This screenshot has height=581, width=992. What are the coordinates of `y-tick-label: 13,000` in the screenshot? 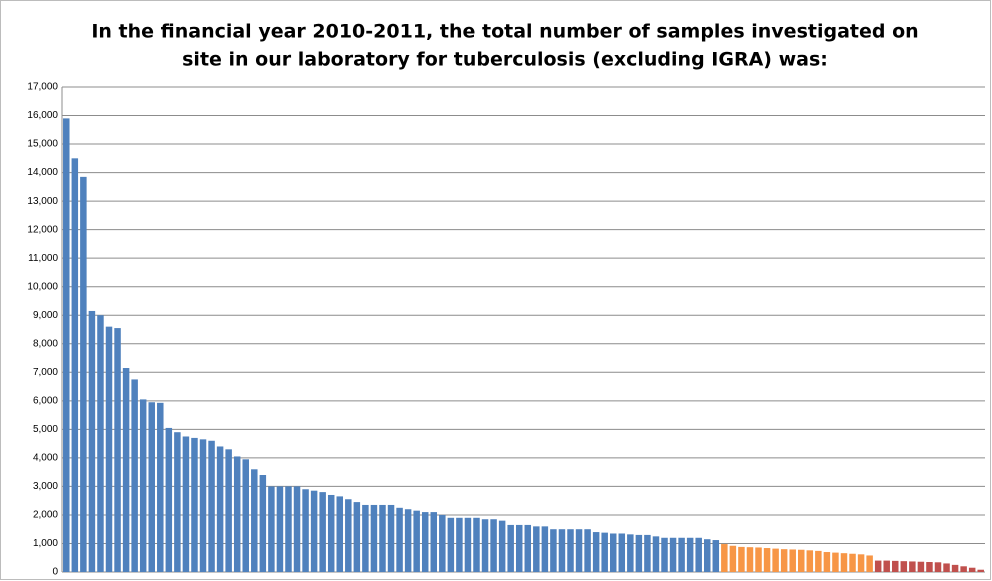 It's located at (42, 201).